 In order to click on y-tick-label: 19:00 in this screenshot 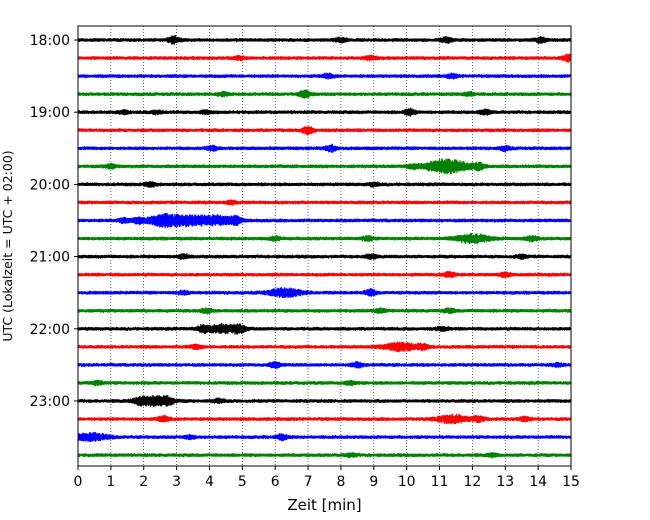, I will do `click(50, 113)`.